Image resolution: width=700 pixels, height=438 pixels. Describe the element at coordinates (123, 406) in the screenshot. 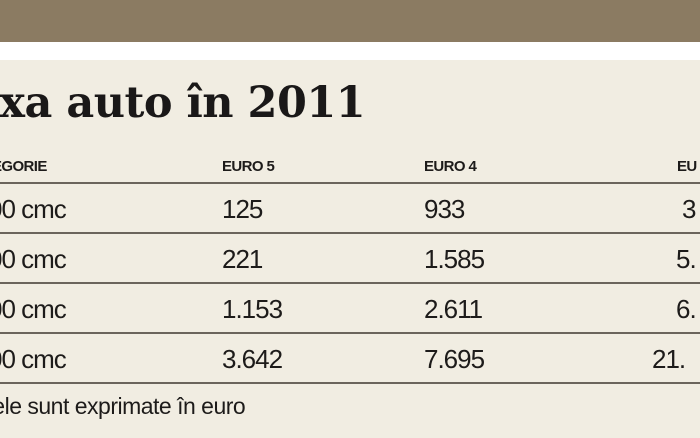

I see `footnote: nele sunt exprimate în euro` at that location.